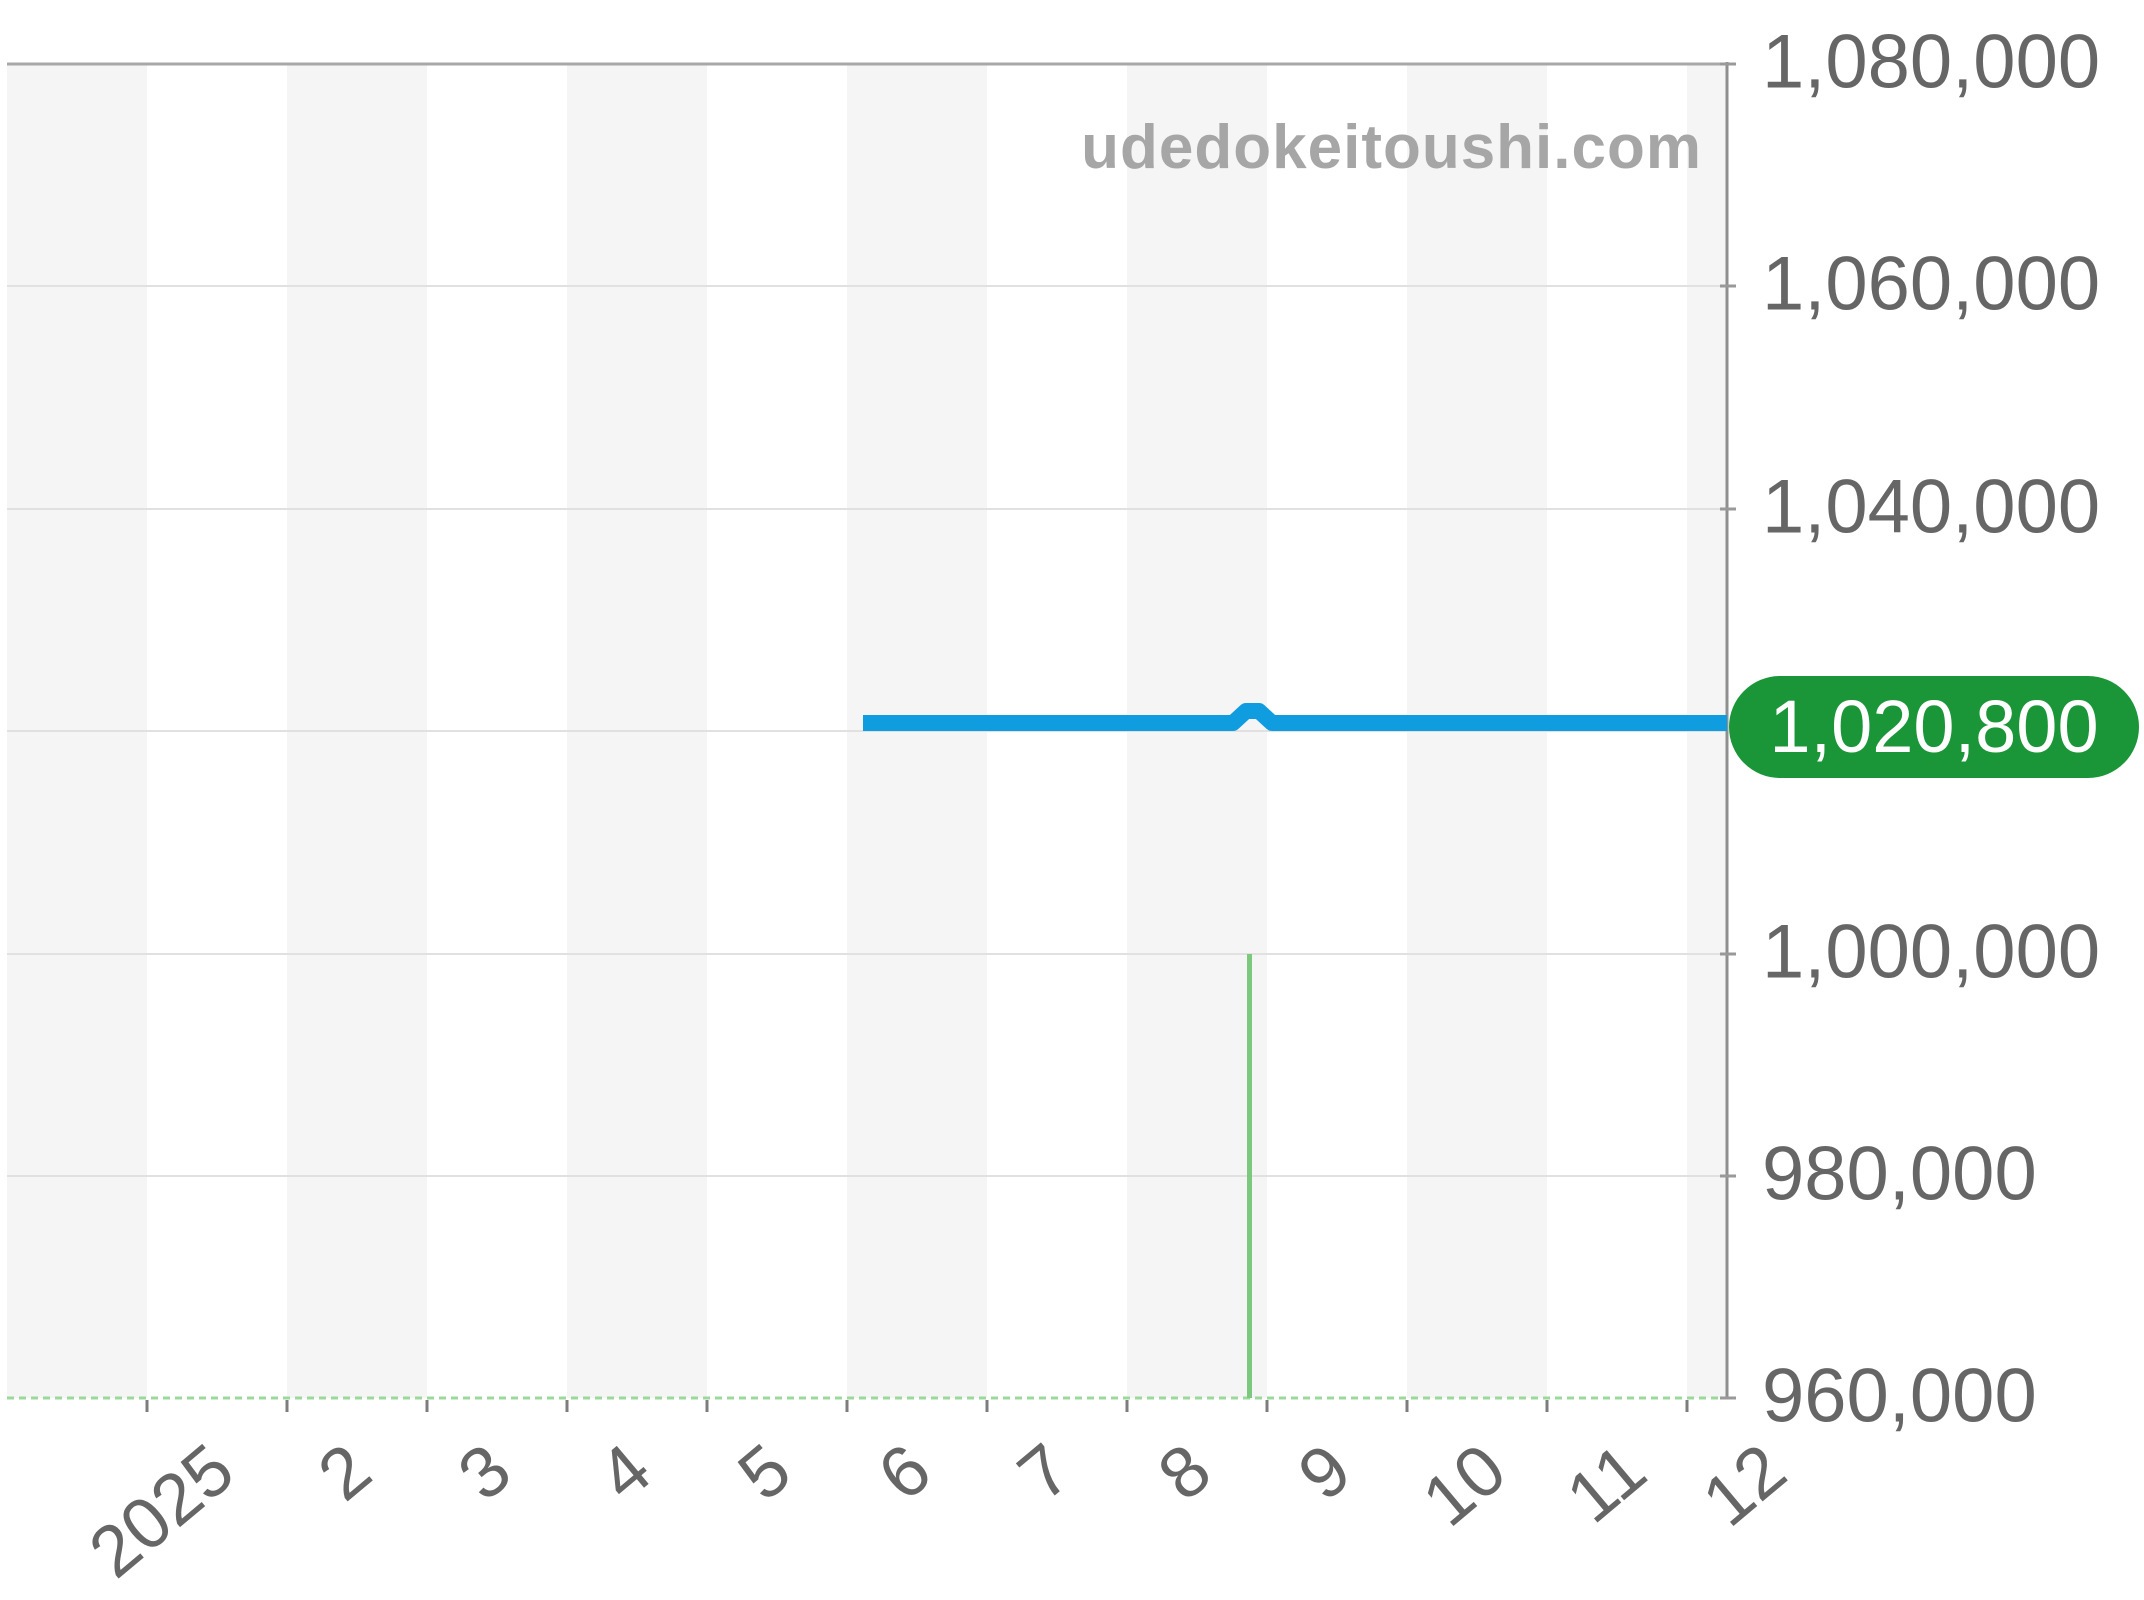  What do you see at coordinates (1931, 62) in the screenshot?
I see `y-axis-label: 1,080,000` at bounding box center [1931, 62].